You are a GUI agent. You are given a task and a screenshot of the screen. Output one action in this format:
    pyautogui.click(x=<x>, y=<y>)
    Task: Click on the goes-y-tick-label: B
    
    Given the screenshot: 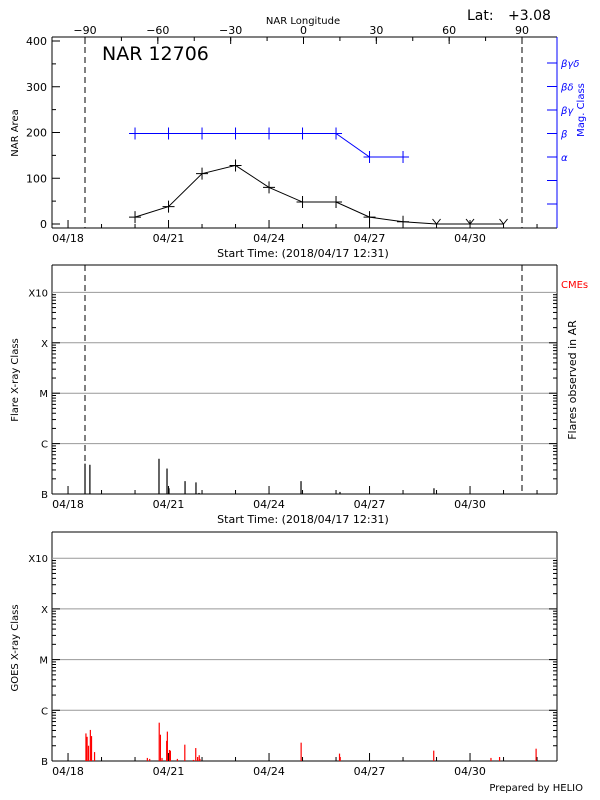 What is the action you would take?
    pyautogui.click(x=44, y=762)
    